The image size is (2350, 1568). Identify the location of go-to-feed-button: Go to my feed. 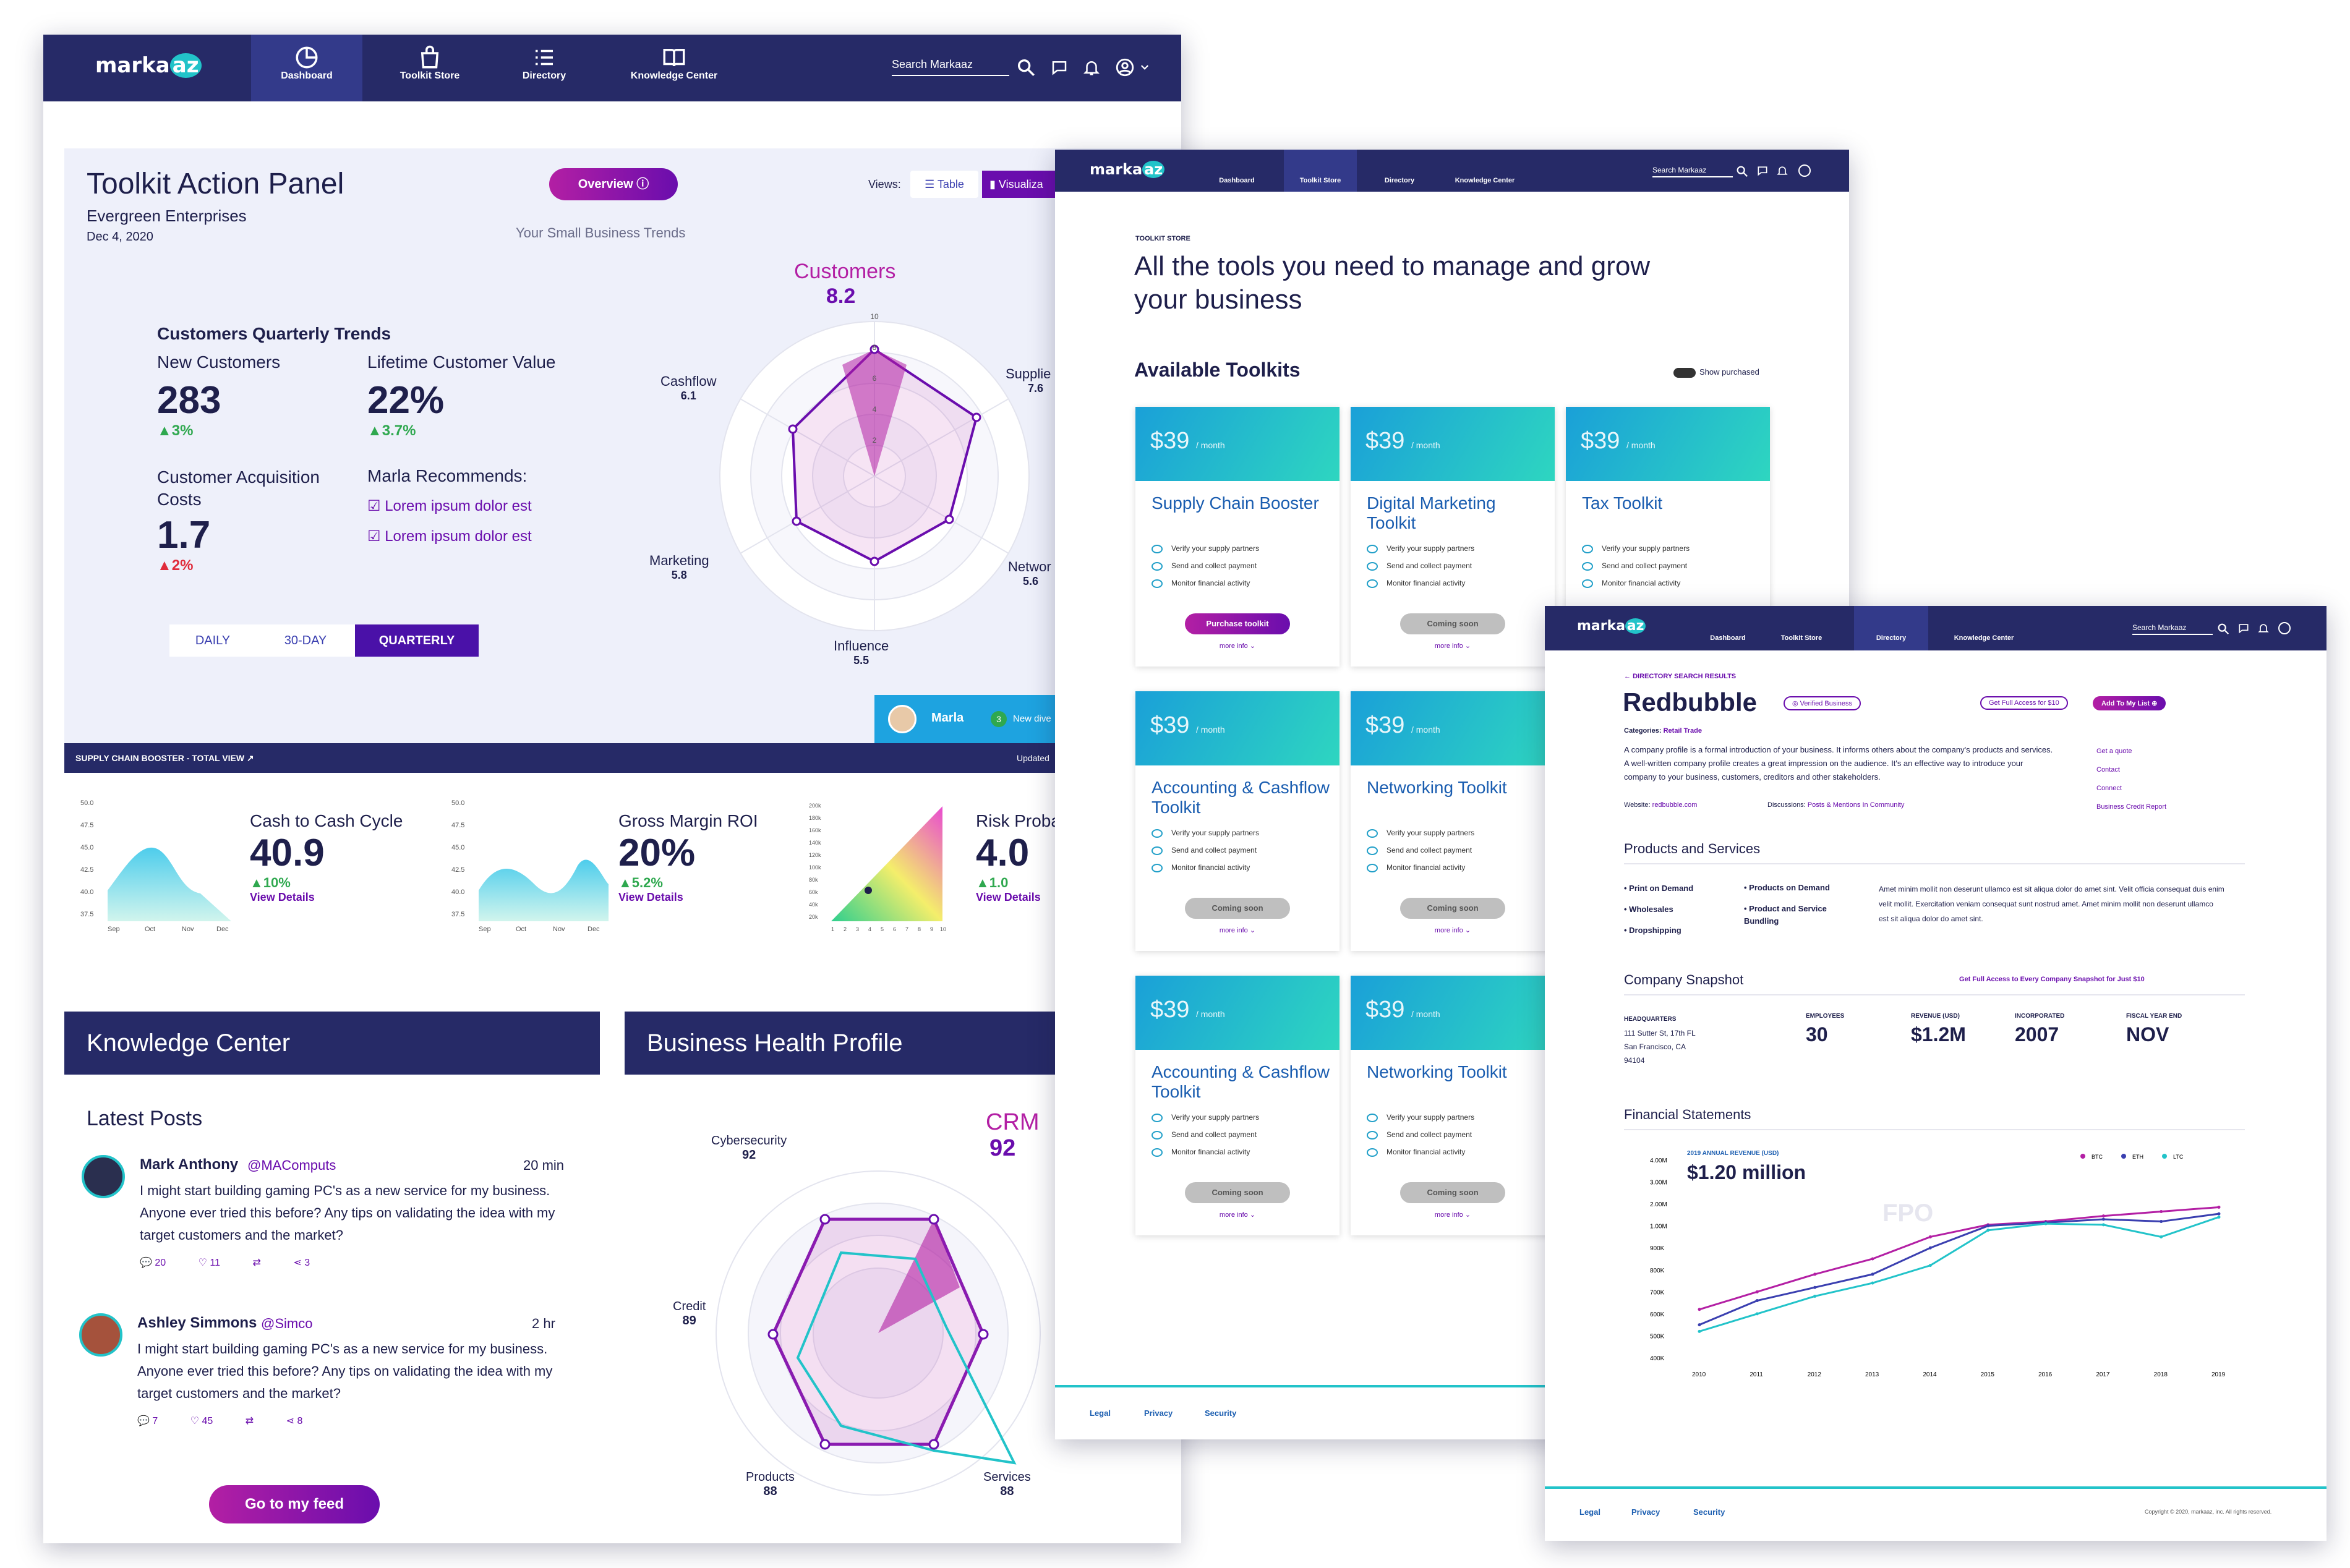
(294, 1504).